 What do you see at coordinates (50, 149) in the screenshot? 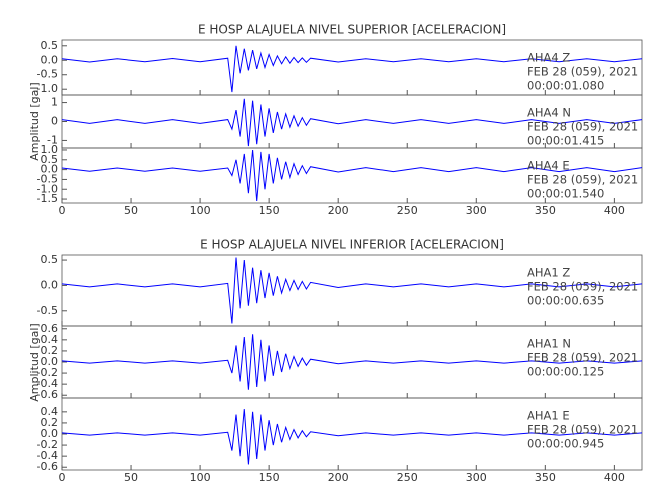
I see `y-tick-label: 1.0` at bounding box center [50, 149].